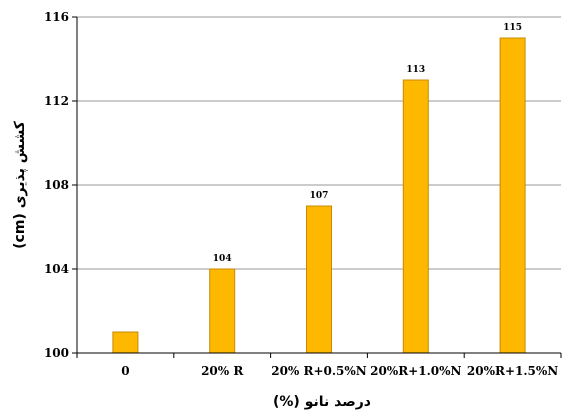 The height and width of the screenshot is (414, 567). What do you see at coordinates (222, 259) in the screenshot?
I see `data-label: 104` at bounding box center [222, 259].